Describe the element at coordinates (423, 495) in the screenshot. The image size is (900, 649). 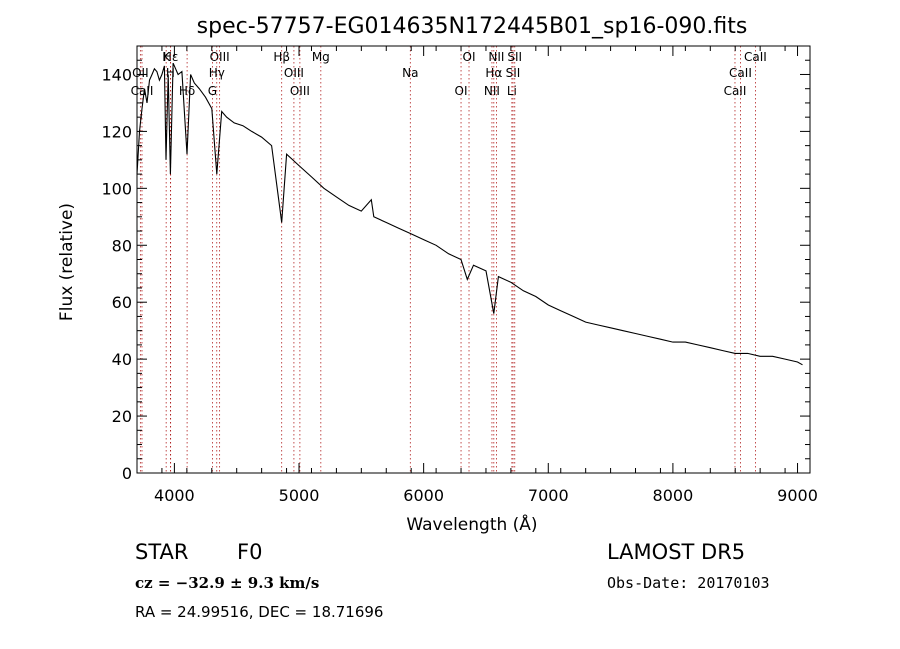
I see `x-tick-label: 6000` at that location.